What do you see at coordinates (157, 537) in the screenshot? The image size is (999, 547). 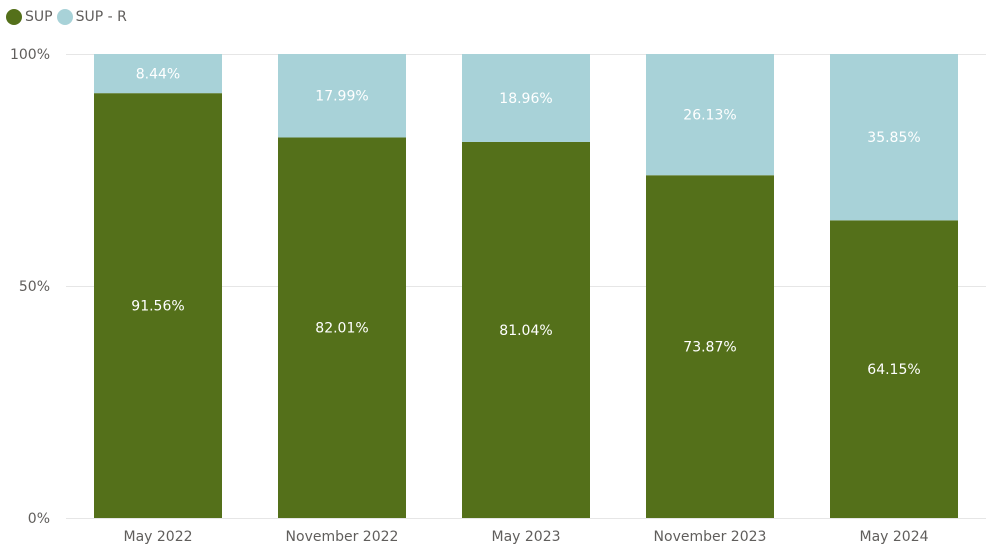 I see `x-tick-label: May 2022` at bounding box center [157, 537].